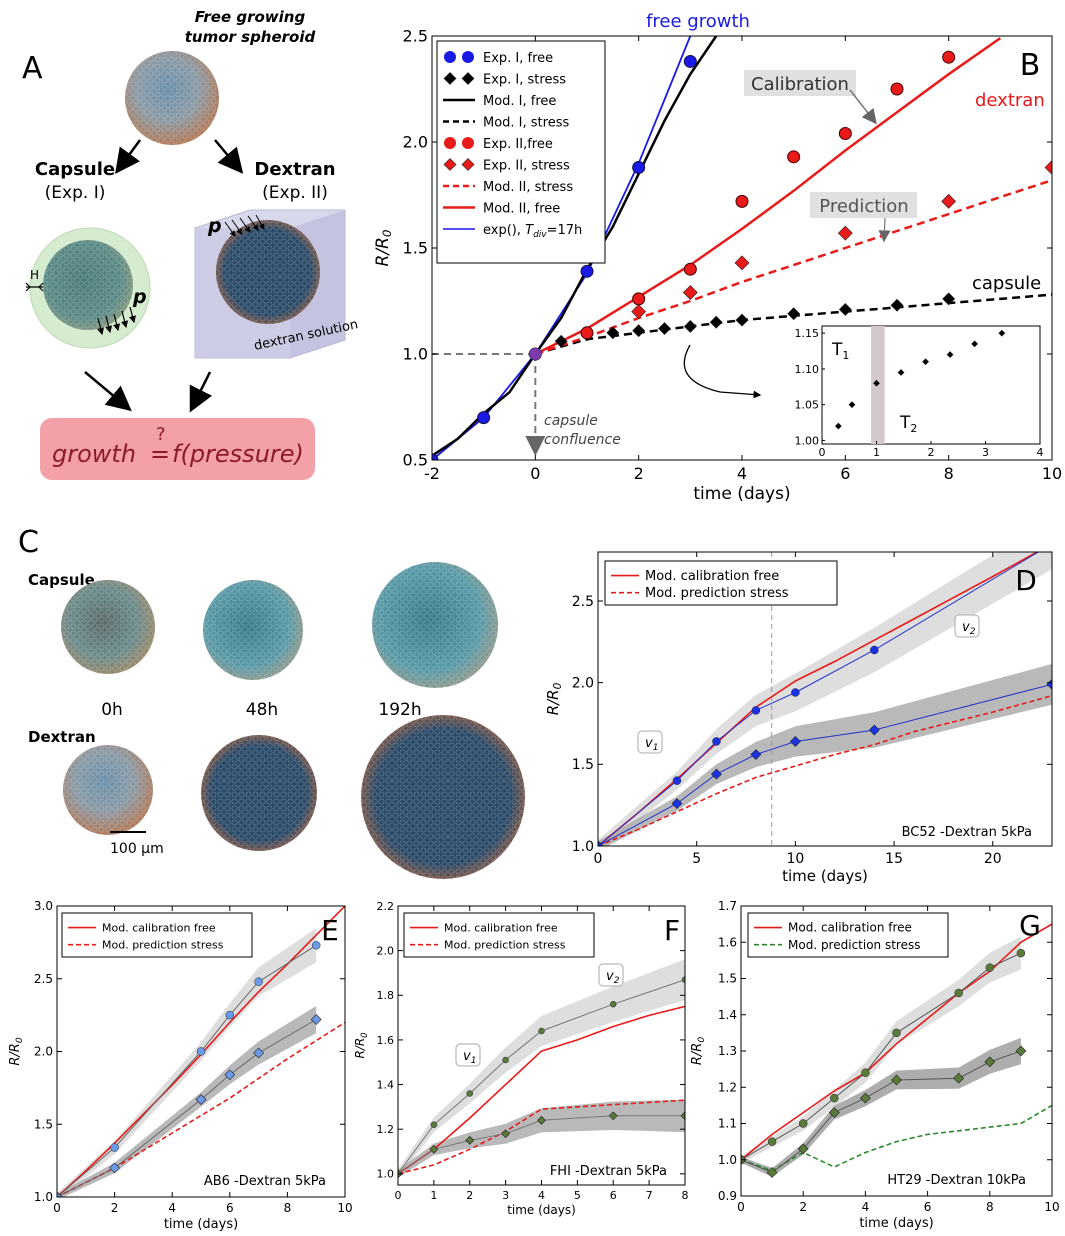  Describe the element at coordinates (727, 1015) in the screenshot. I see `y-tick-label: 1.4` at that location.